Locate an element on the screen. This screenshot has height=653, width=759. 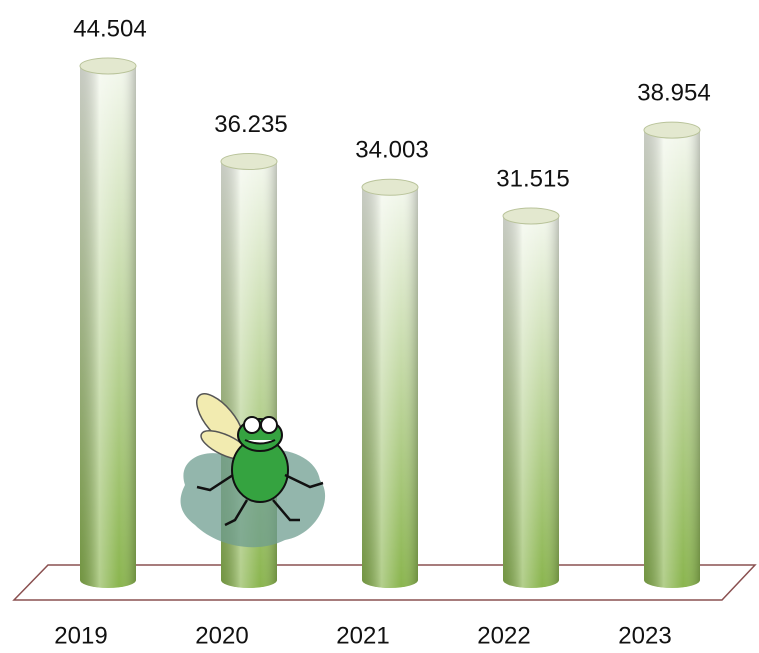
x-tick-label: 2021 is located at coordinates (362, 635).